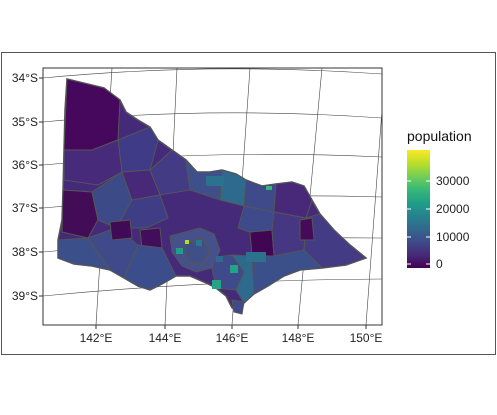 The height and width of the screenshot is (415, 497). I want to click on district-far-west, so click(80, 214).